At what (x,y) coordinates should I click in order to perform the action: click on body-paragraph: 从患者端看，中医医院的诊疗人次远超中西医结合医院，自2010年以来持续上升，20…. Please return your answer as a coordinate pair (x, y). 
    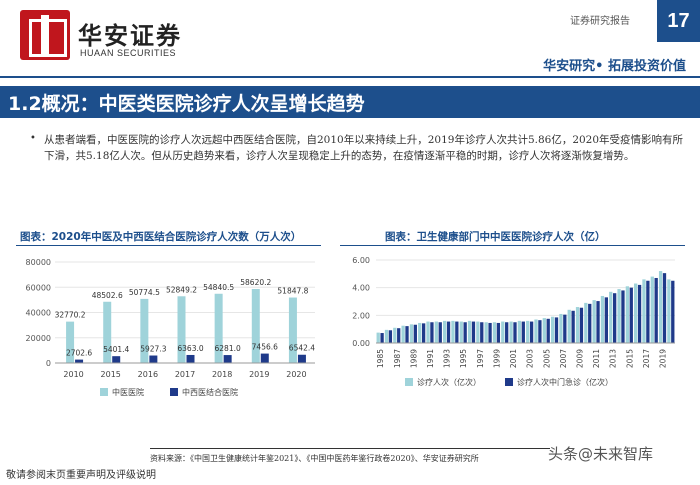
    Looking at the image, I should click on (364, 148).